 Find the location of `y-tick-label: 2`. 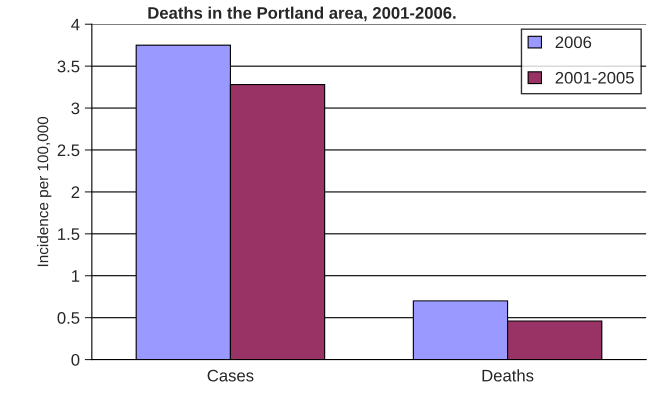

y-tick-label: 2 is located at coordinates (76, 192).